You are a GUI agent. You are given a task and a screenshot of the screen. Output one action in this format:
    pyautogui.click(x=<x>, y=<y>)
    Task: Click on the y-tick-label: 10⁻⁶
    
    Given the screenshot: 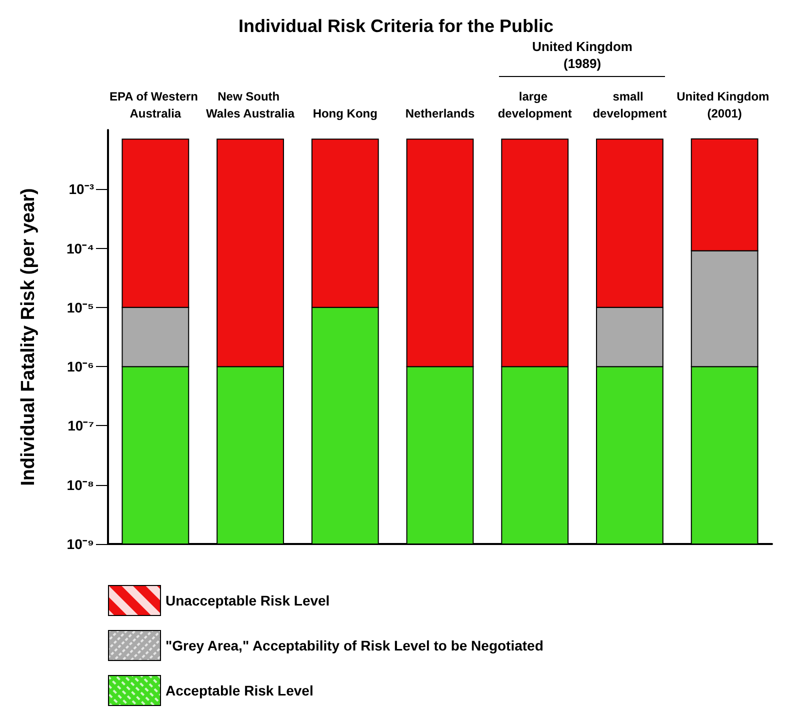 What is the action you would take?
    pyautogui.click(x=80, y=366)
    